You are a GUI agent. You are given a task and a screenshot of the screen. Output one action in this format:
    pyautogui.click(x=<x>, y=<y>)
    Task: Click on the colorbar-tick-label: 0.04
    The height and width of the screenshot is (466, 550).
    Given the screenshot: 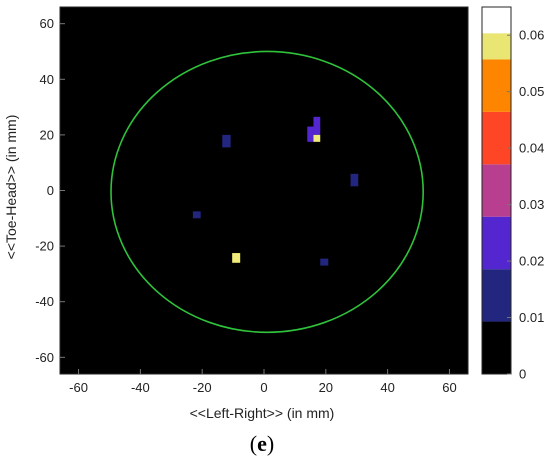 What is the action you would take?
    pyautogui.click(x=531, y=148)
    